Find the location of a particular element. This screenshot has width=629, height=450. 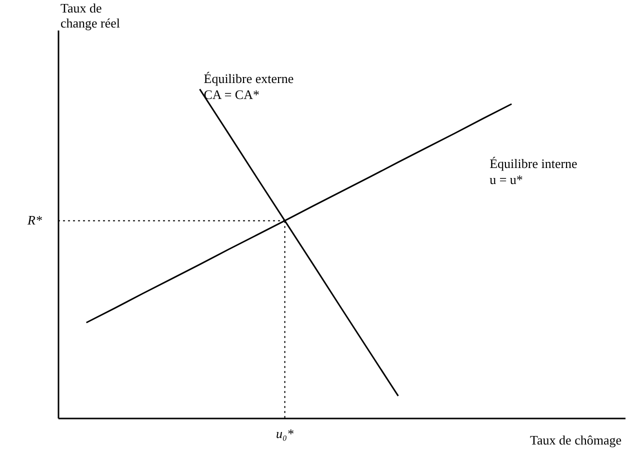

y-axis-title: Taux de change réel is located at coordinates (90, 15).